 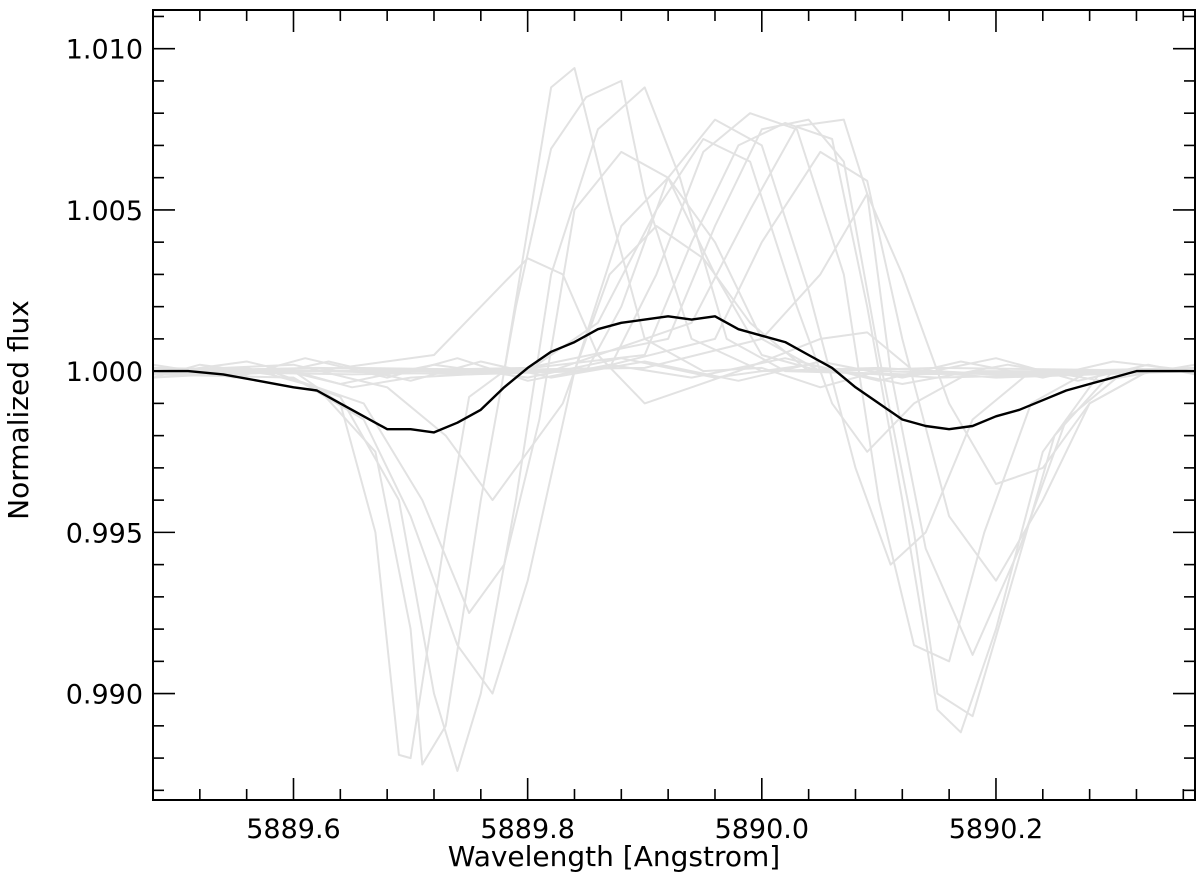 What do you see at coordinates (762, 829) in the screenshot?
I see `x-tick-label: 5890.0` at bounding box center [762, 829].